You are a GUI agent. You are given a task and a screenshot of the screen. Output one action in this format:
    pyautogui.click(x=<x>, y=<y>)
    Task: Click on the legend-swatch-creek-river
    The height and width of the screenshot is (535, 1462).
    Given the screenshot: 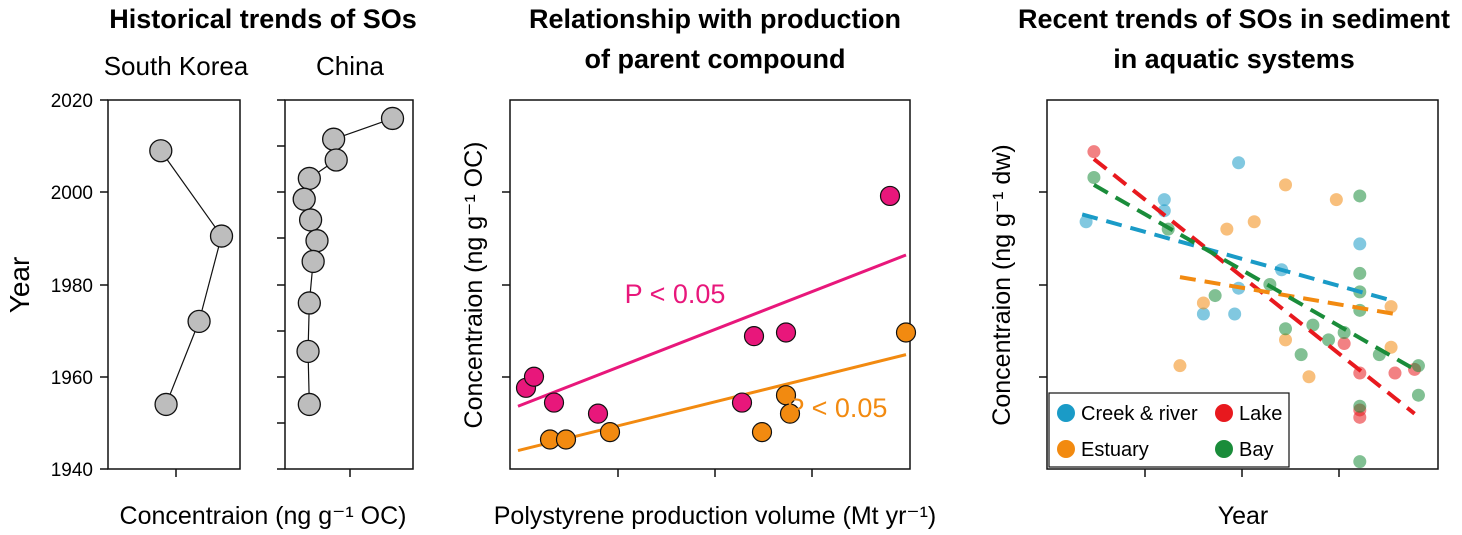 What is the action you would take?
    pyautogui.click(x=1066, y=413)
    